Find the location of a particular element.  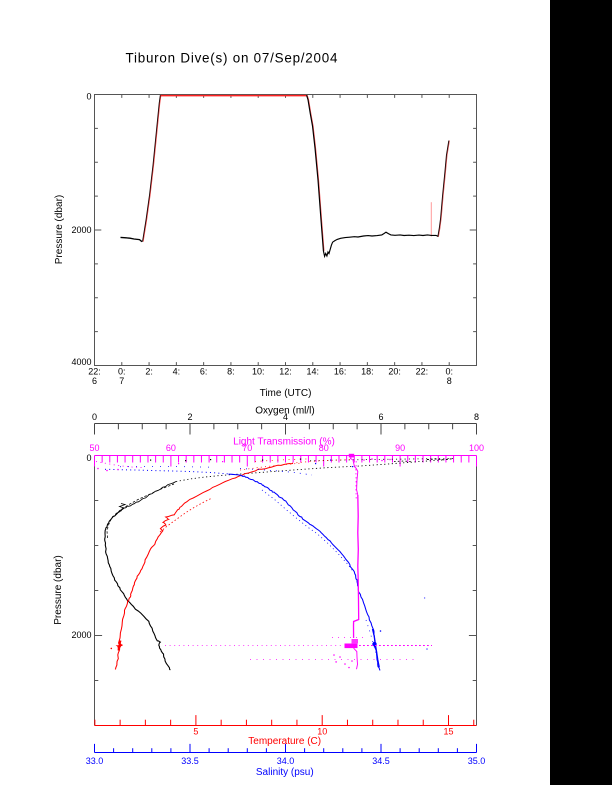

svg-text: Light Transmission (%) is located at coordinates (284, 442).